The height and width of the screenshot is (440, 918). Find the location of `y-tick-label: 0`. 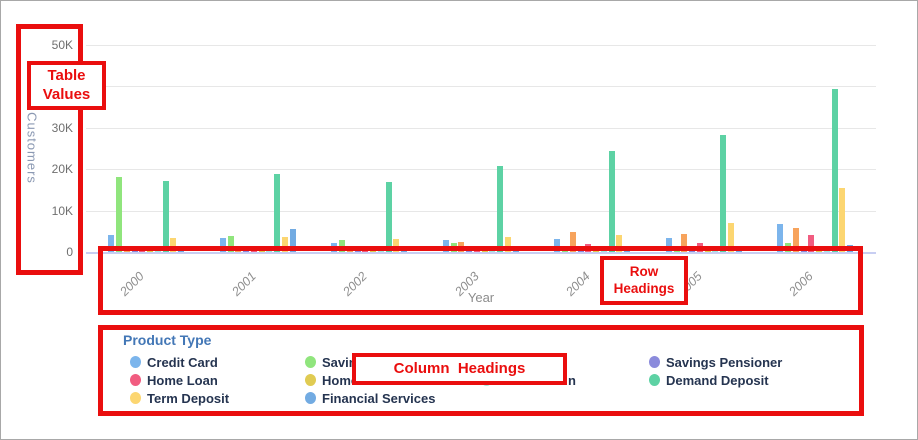

y-tick-label: 0 is located at coordinates (69, 252).